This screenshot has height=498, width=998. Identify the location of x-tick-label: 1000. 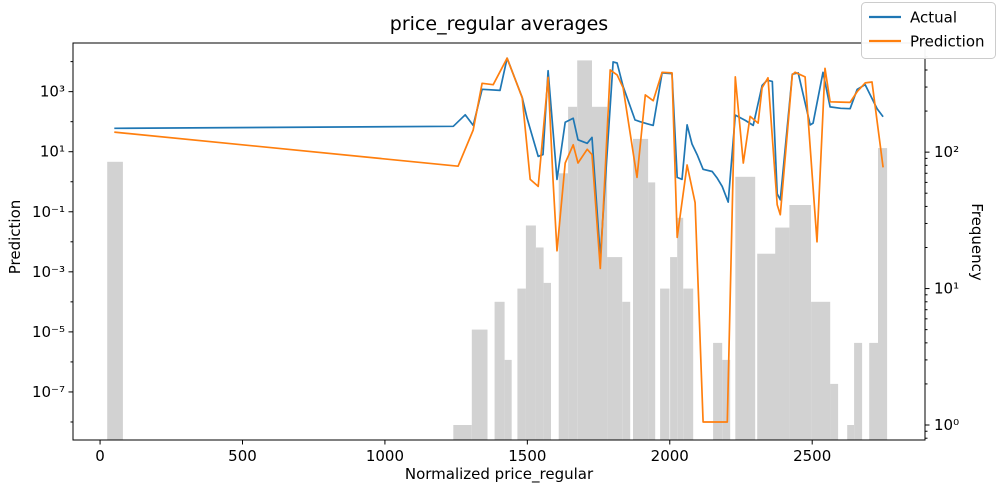
(385, 456).